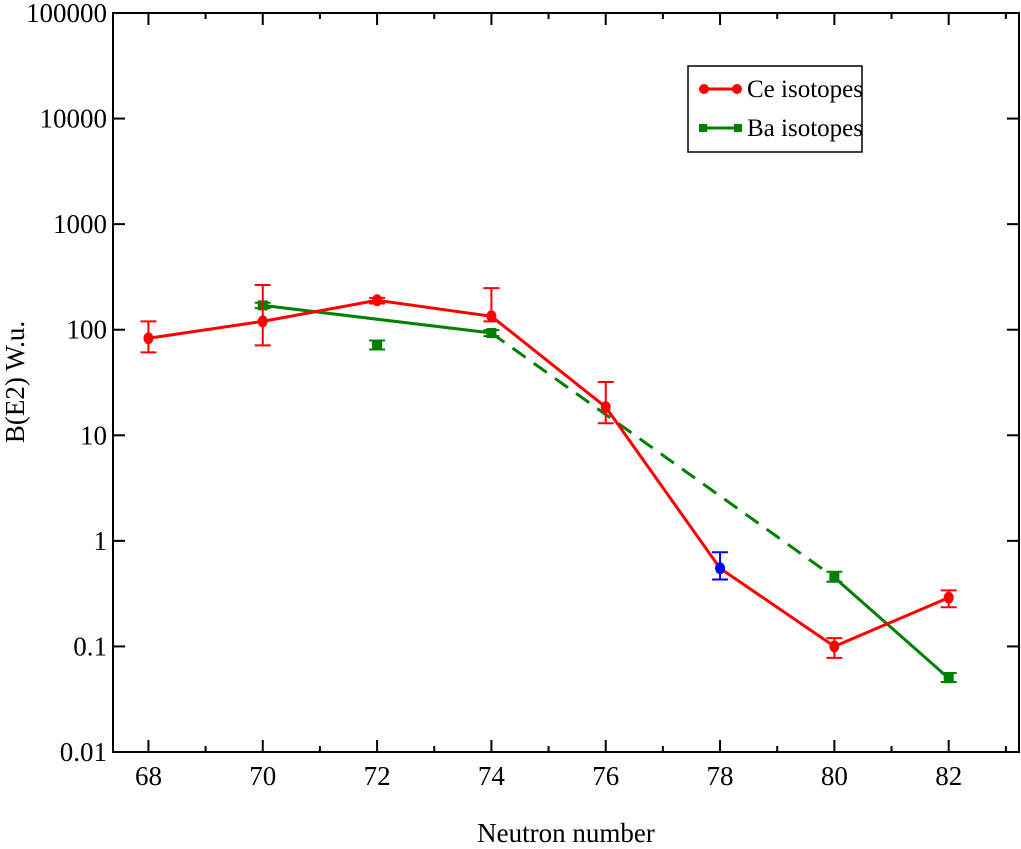 This screenshot has height=849, width=1021. What do you see at coordinates (492, 776) in the screenshot?
I see `x-tick-label: 74` at bounding box center [492, 776].